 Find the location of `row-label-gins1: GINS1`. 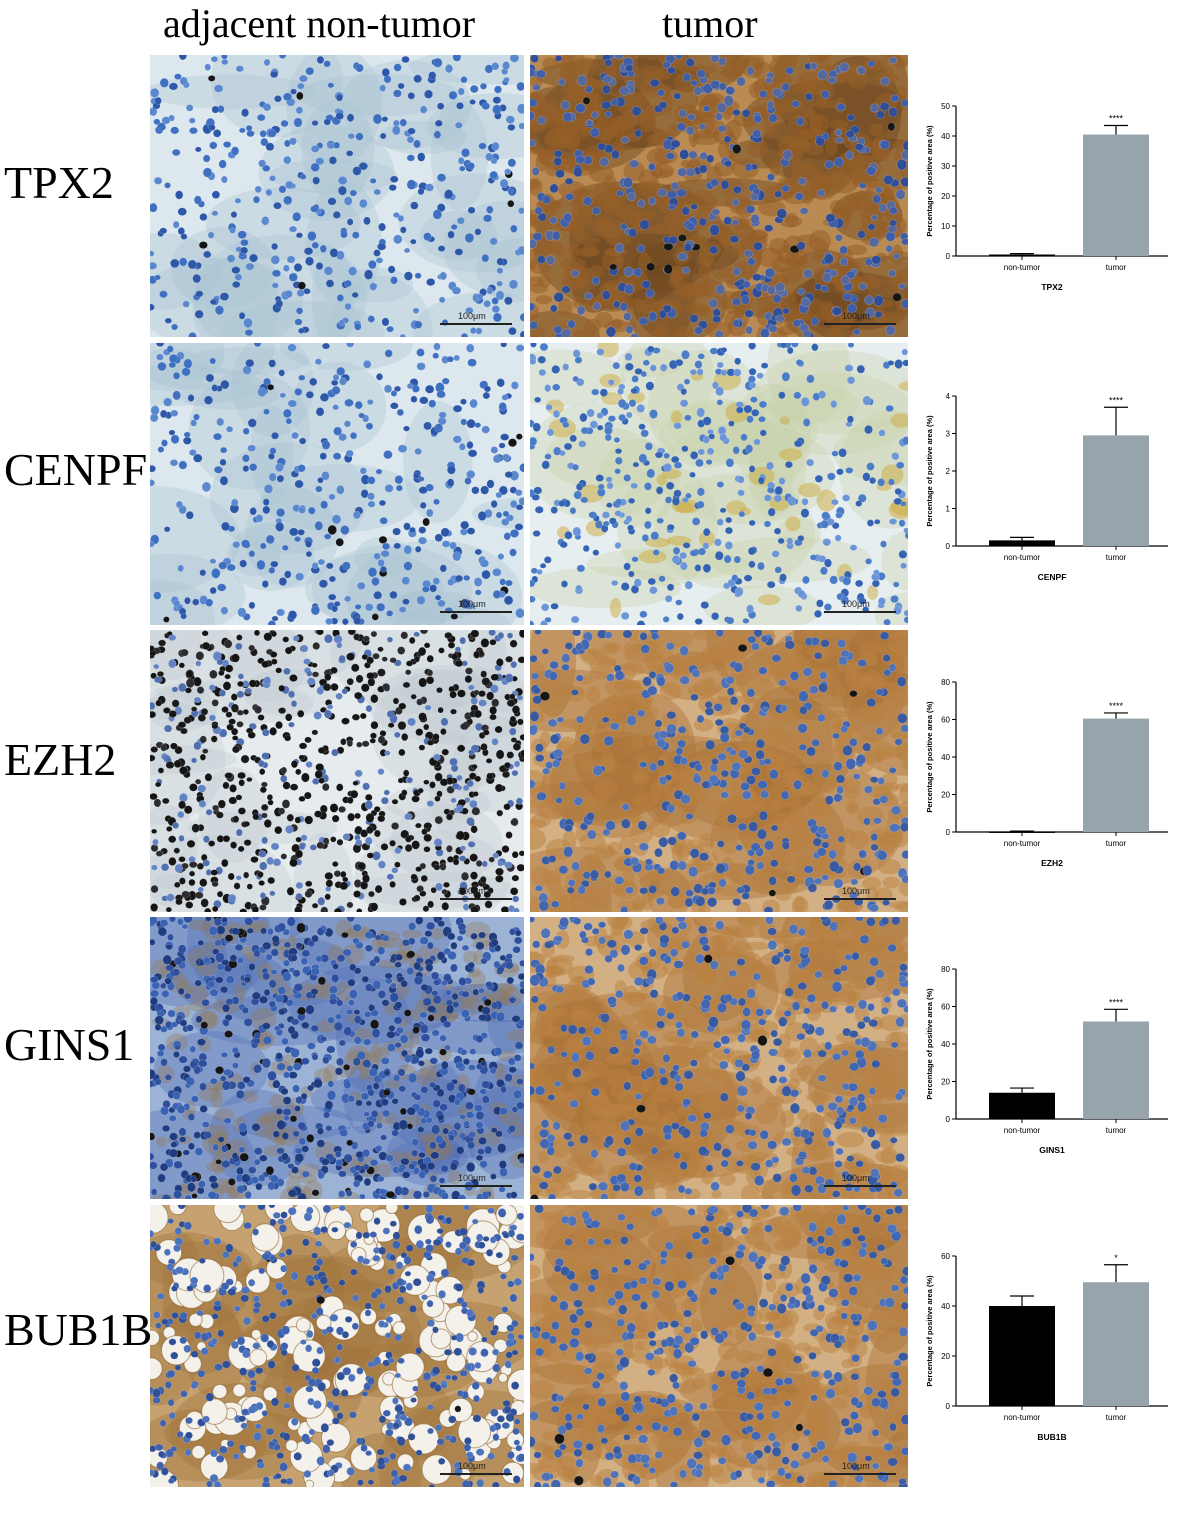

row-label-gins1: GINS1 is located at coordinates (69, 1045).